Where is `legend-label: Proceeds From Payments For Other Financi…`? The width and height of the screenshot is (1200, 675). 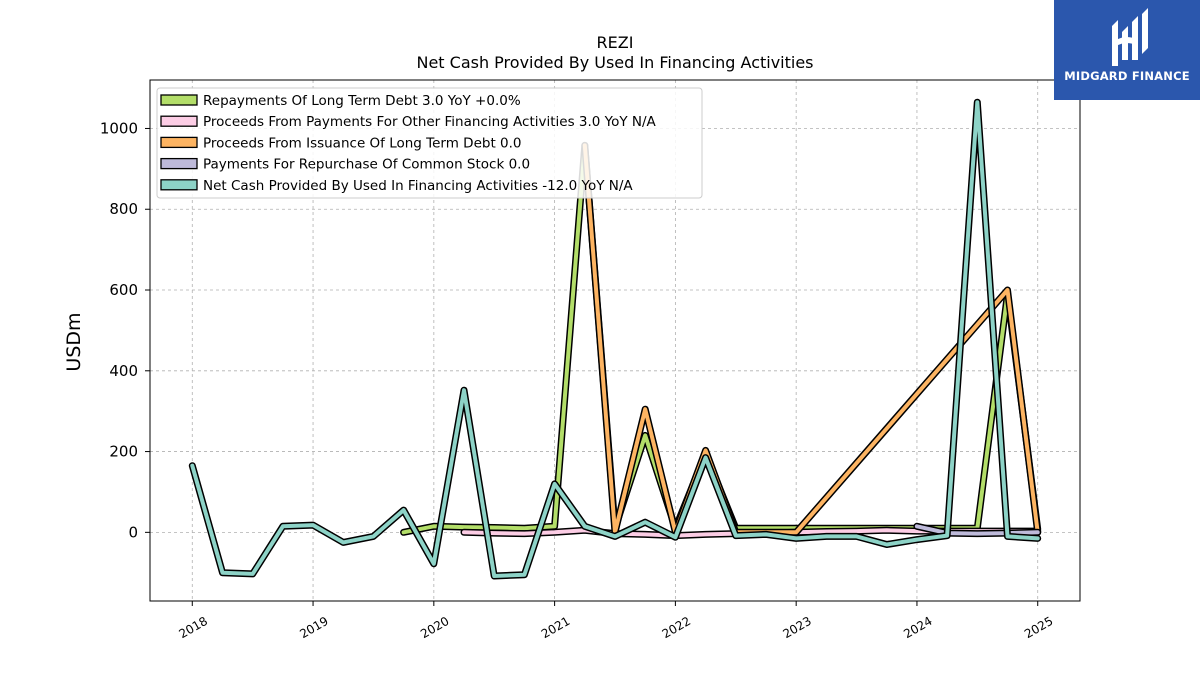 legend-label: Proceeds From Payments For Other Financi… is located at coordinates (430, 122).